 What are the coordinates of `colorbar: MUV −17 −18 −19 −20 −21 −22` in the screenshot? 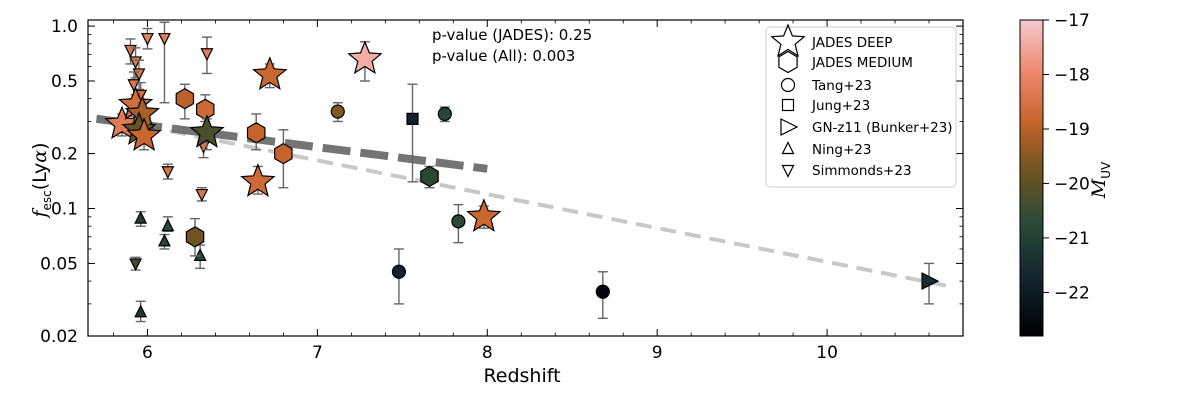 It's located at (1066, 174).